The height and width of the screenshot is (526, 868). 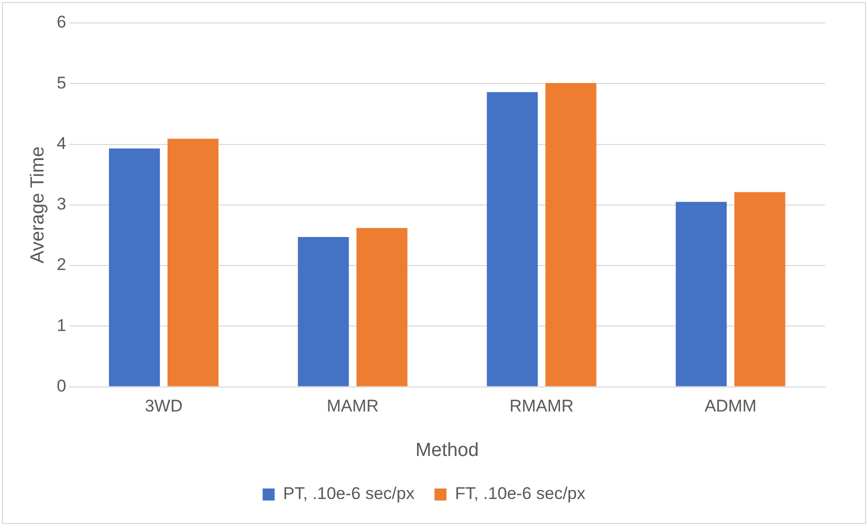 What do you see at coordinates (61, 82) in the screenshot?
I see `y-tick-label: 5` at bounding box center [61, 82].